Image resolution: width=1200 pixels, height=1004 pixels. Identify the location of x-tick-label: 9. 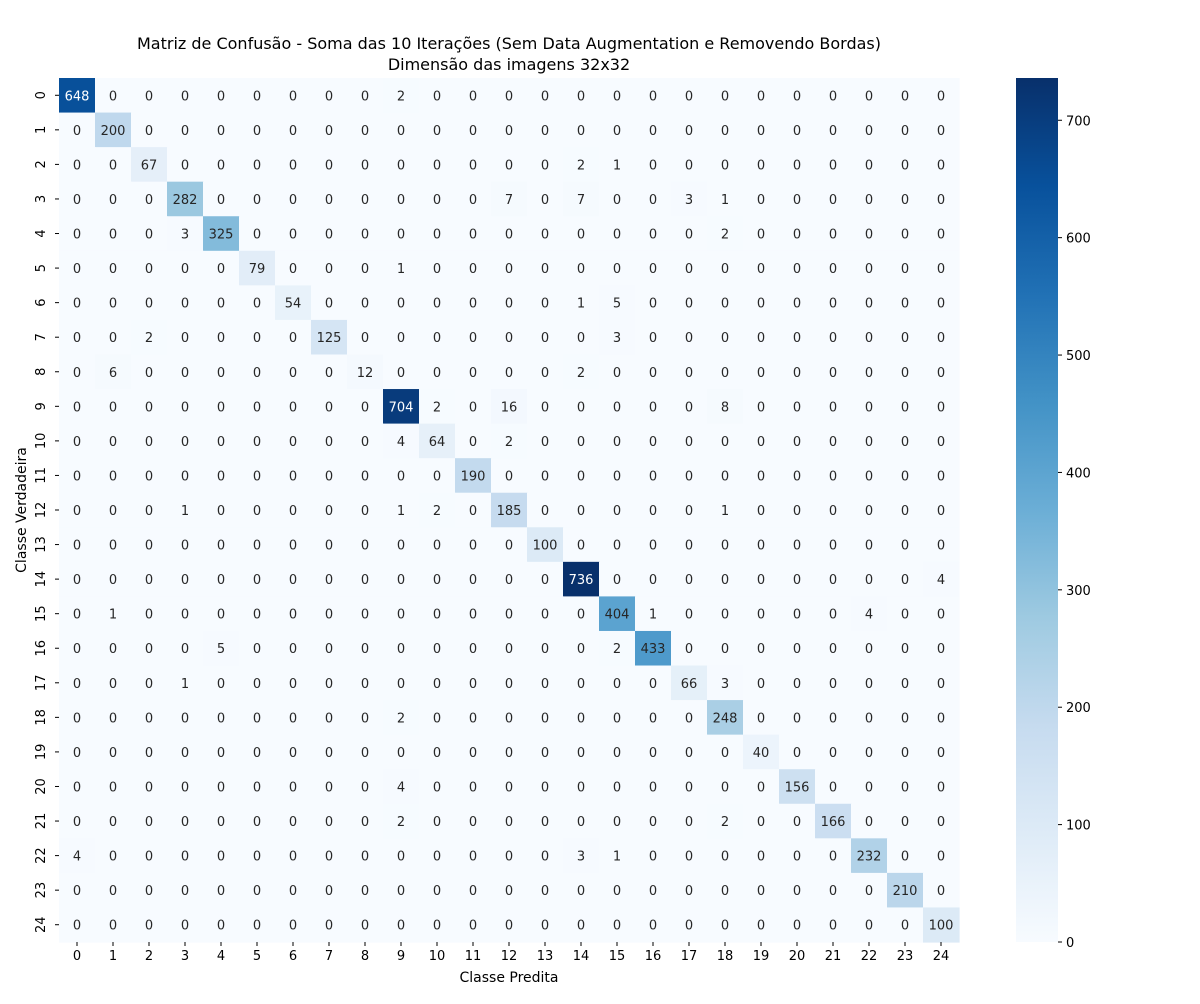
(401, 956).